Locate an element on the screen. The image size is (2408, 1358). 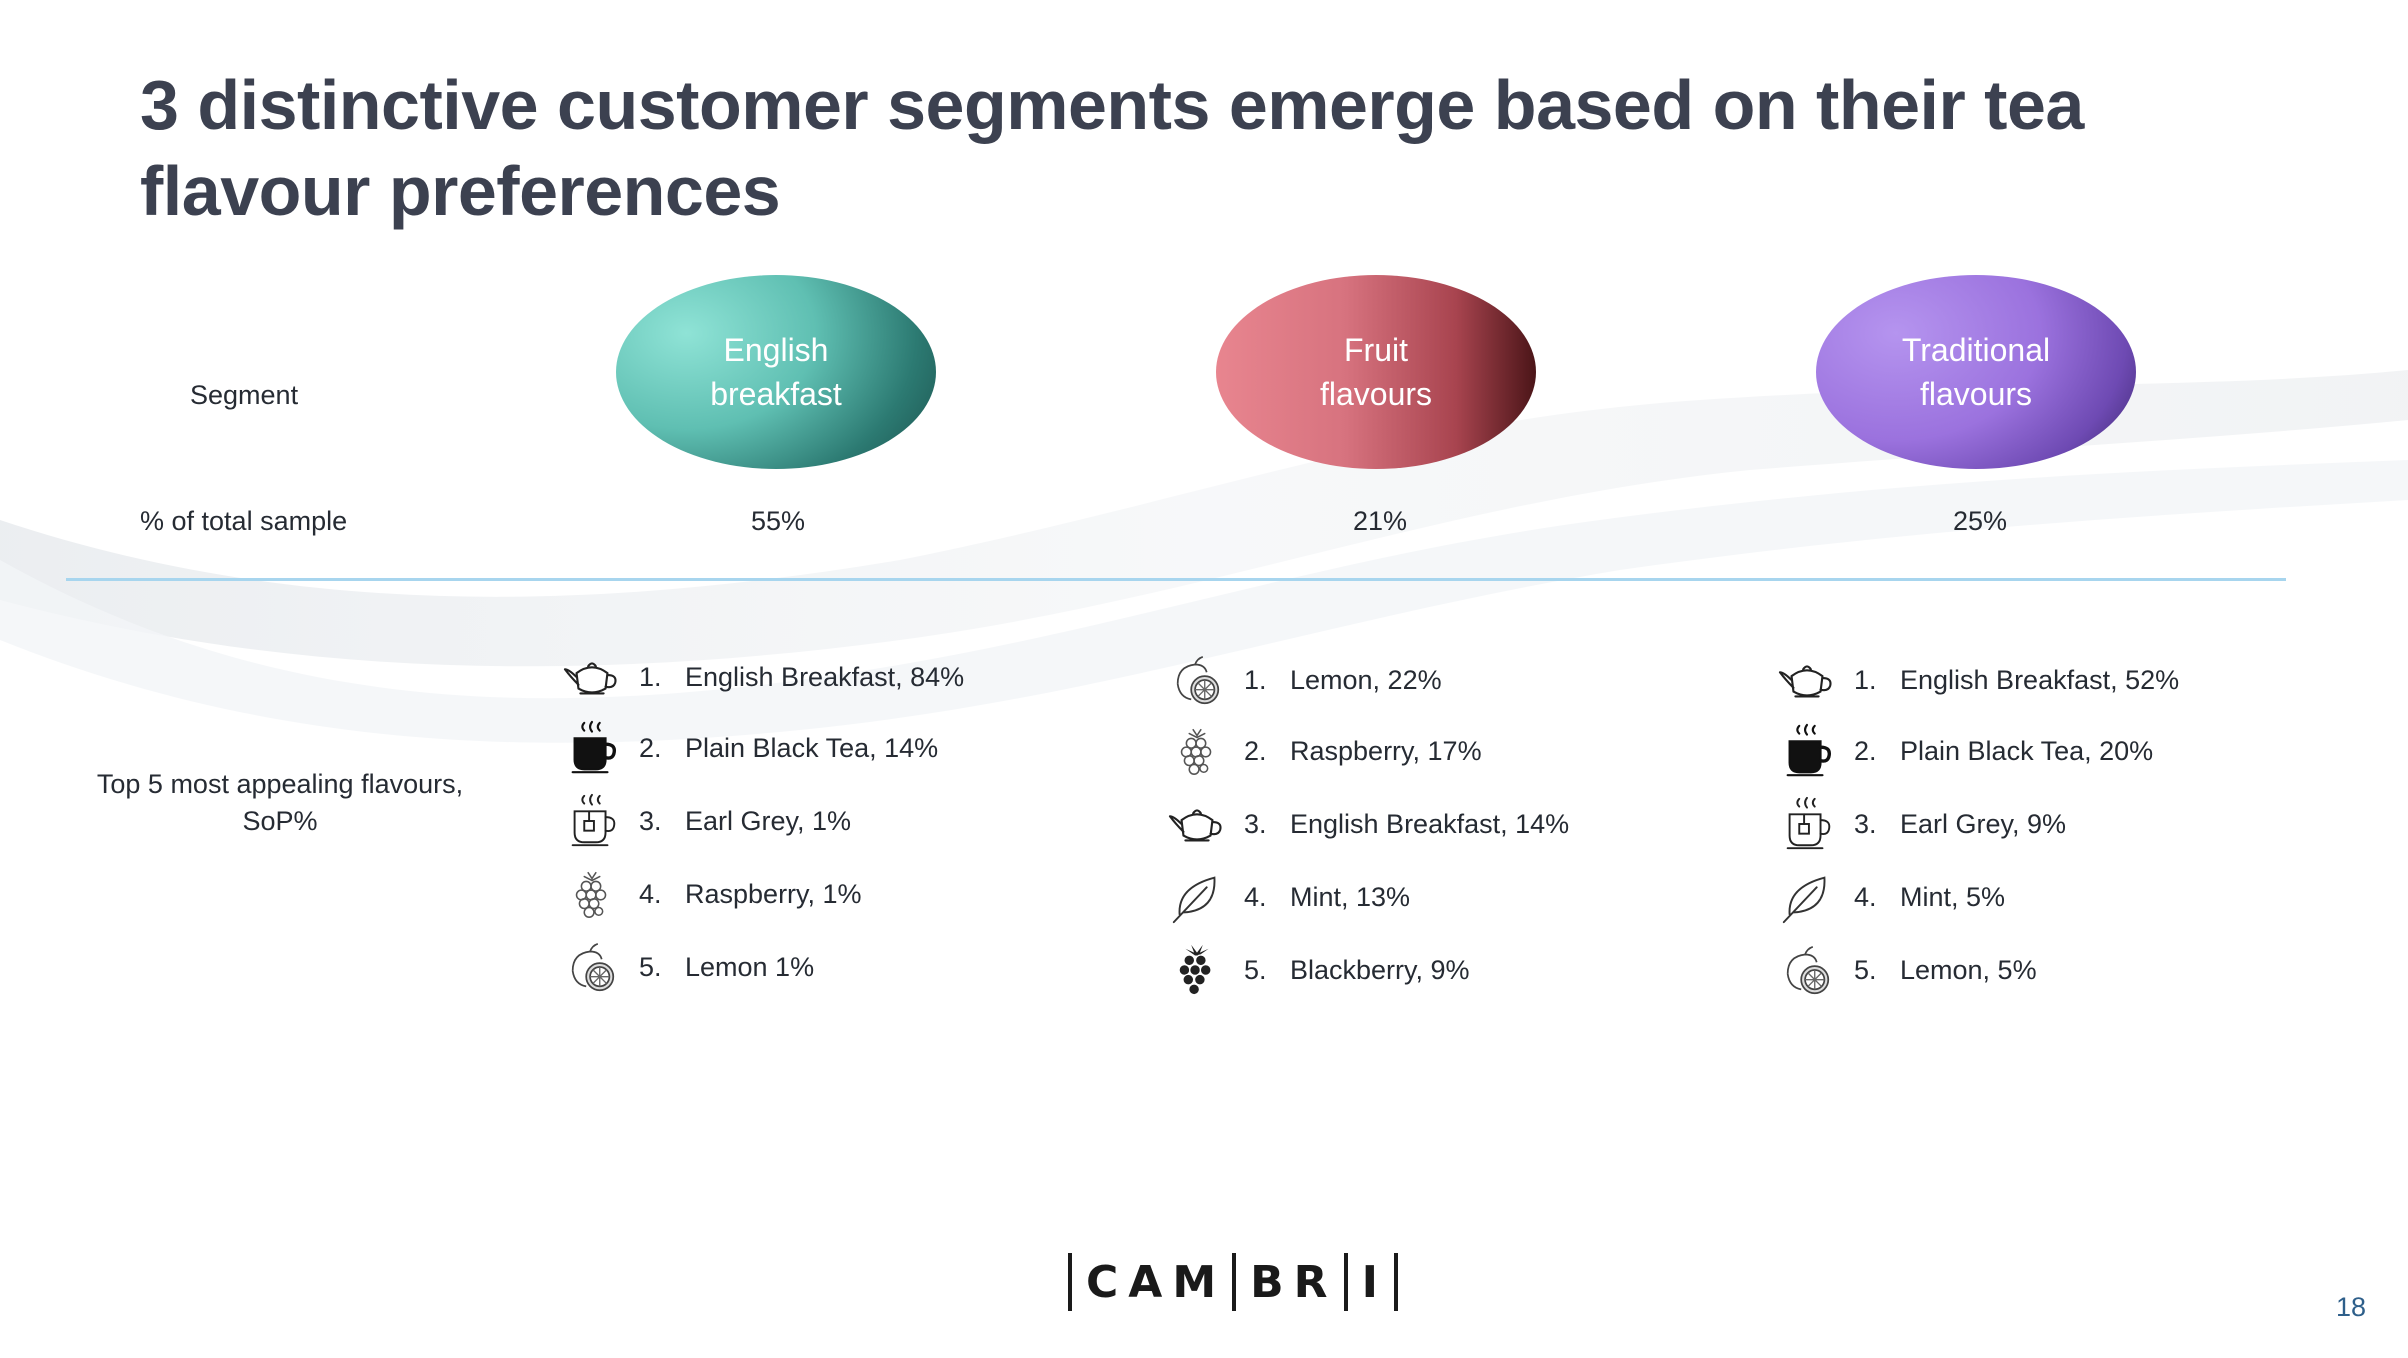
segment-oval-english-breakfast: English breakfast is located at coordinates (776, 372).